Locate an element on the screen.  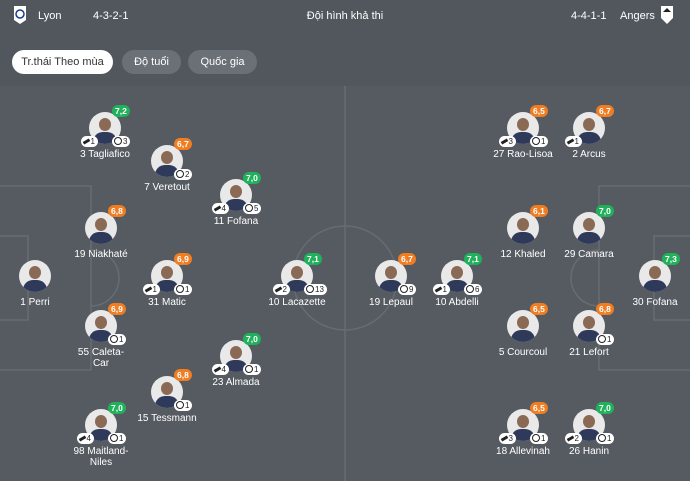
rating-badge: 6,9 is located at coordinates (117, 309).